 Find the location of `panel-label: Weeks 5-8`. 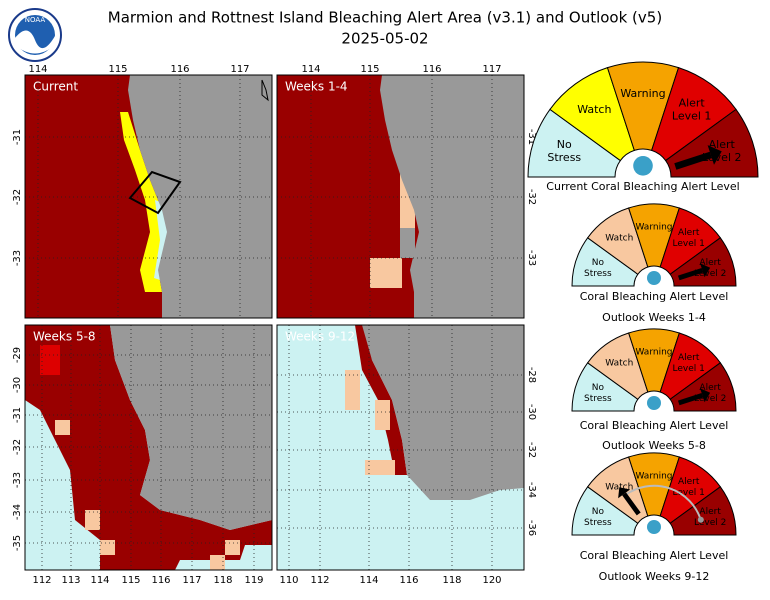

panel-label: Weeks 5-8 is located at coordinates (64, 337).